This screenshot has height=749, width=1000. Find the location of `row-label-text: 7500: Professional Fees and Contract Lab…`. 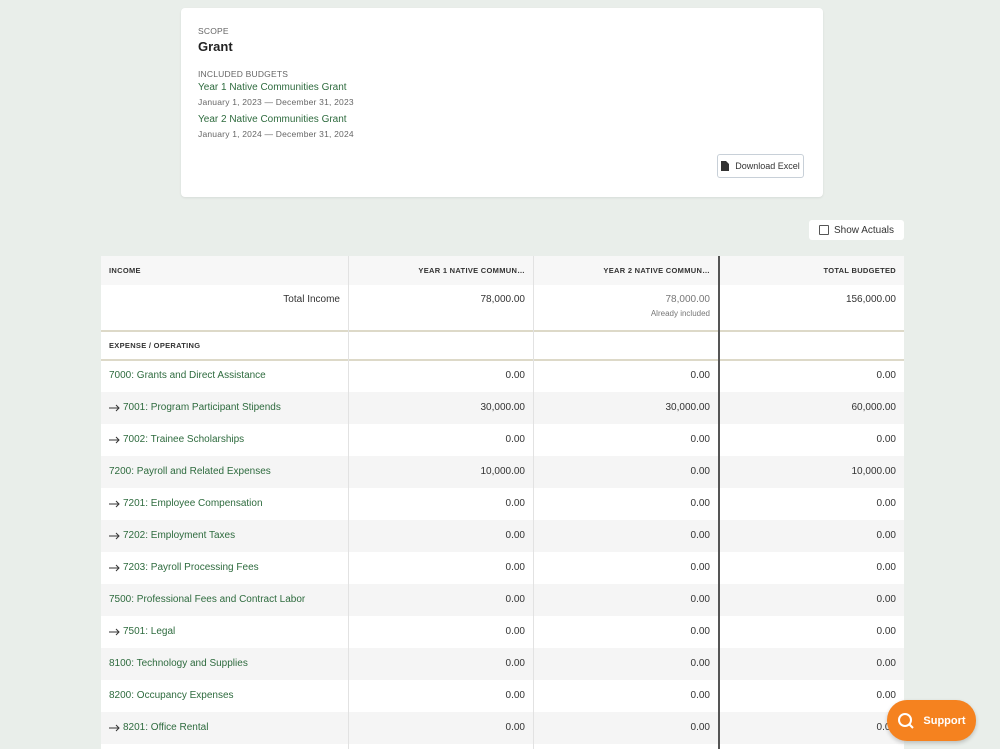

row-label-text: 7500: Professional Fees and Contract Lab… is located at coordinates (207, 599).